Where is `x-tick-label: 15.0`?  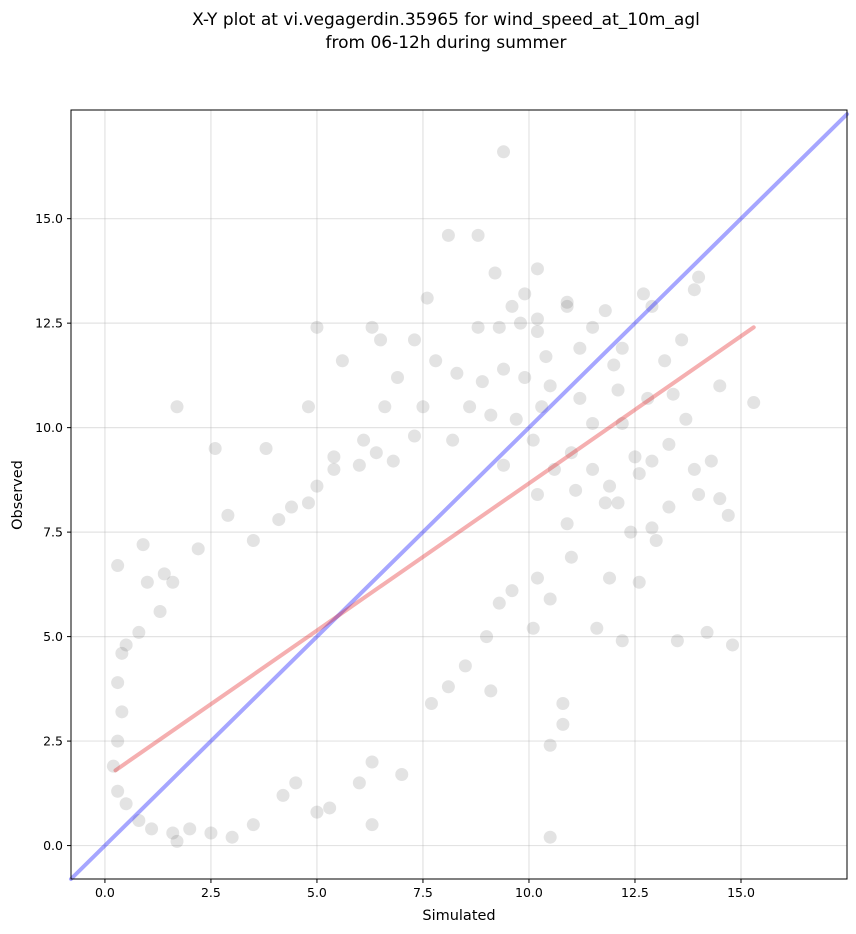
x-tick-label: 15.0 is located at coordinates (741, 892).